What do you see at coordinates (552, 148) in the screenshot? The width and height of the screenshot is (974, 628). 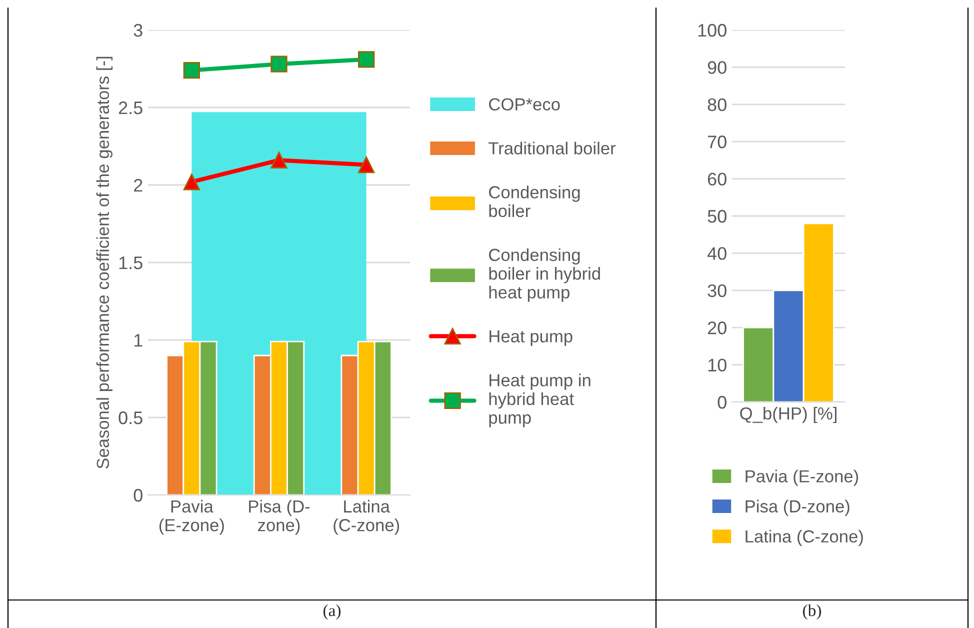 I see `legend-label: Traditional boiler` at bounding box center [552, 148].